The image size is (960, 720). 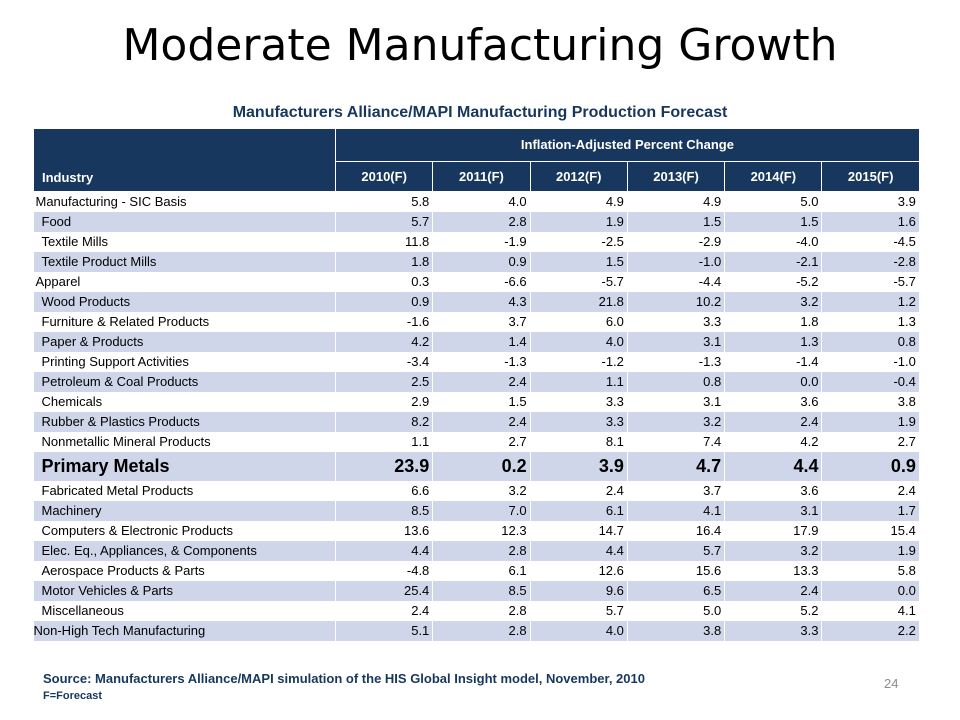 What do you see at coordinates (870, 631) in the screenshot?
I see `value-cell: 2.2` at bounding box center [870, 631].